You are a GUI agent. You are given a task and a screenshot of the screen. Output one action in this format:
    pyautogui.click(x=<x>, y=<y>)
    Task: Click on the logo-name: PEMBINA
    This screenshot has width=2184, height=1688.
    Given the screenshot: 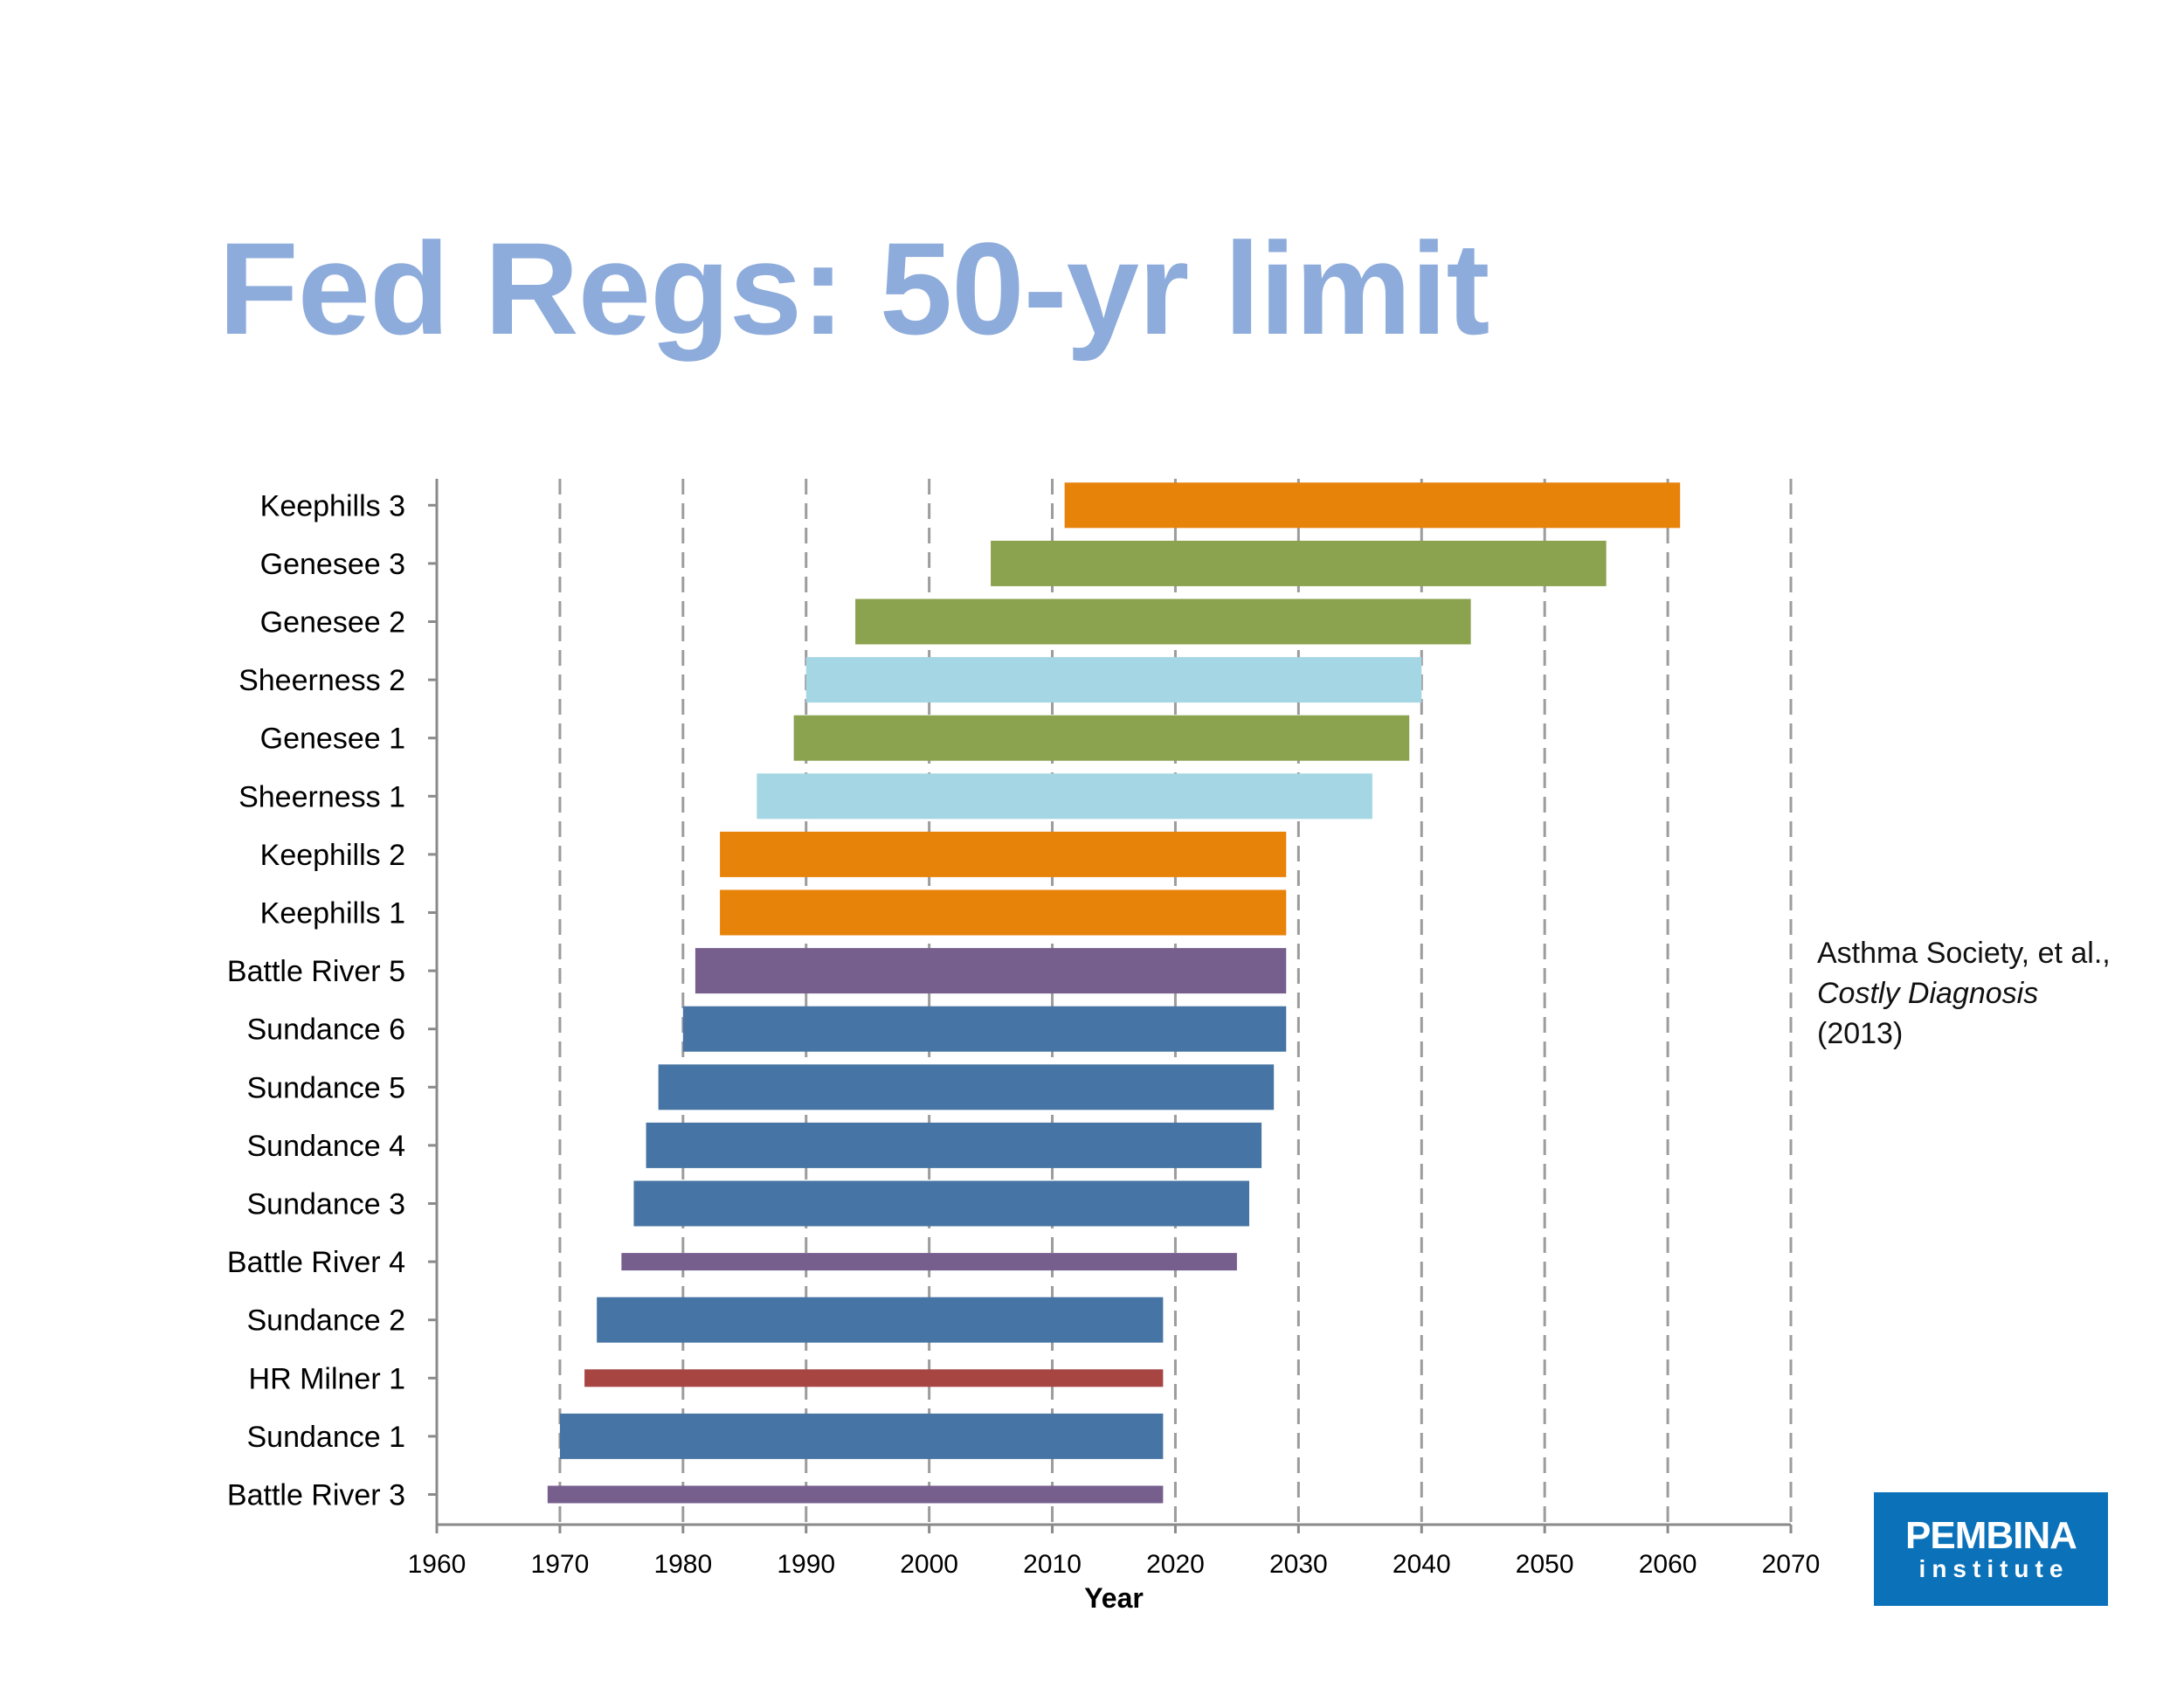 What is the action you would take?
    pyautogui.click(x=1991, y=1535)
    